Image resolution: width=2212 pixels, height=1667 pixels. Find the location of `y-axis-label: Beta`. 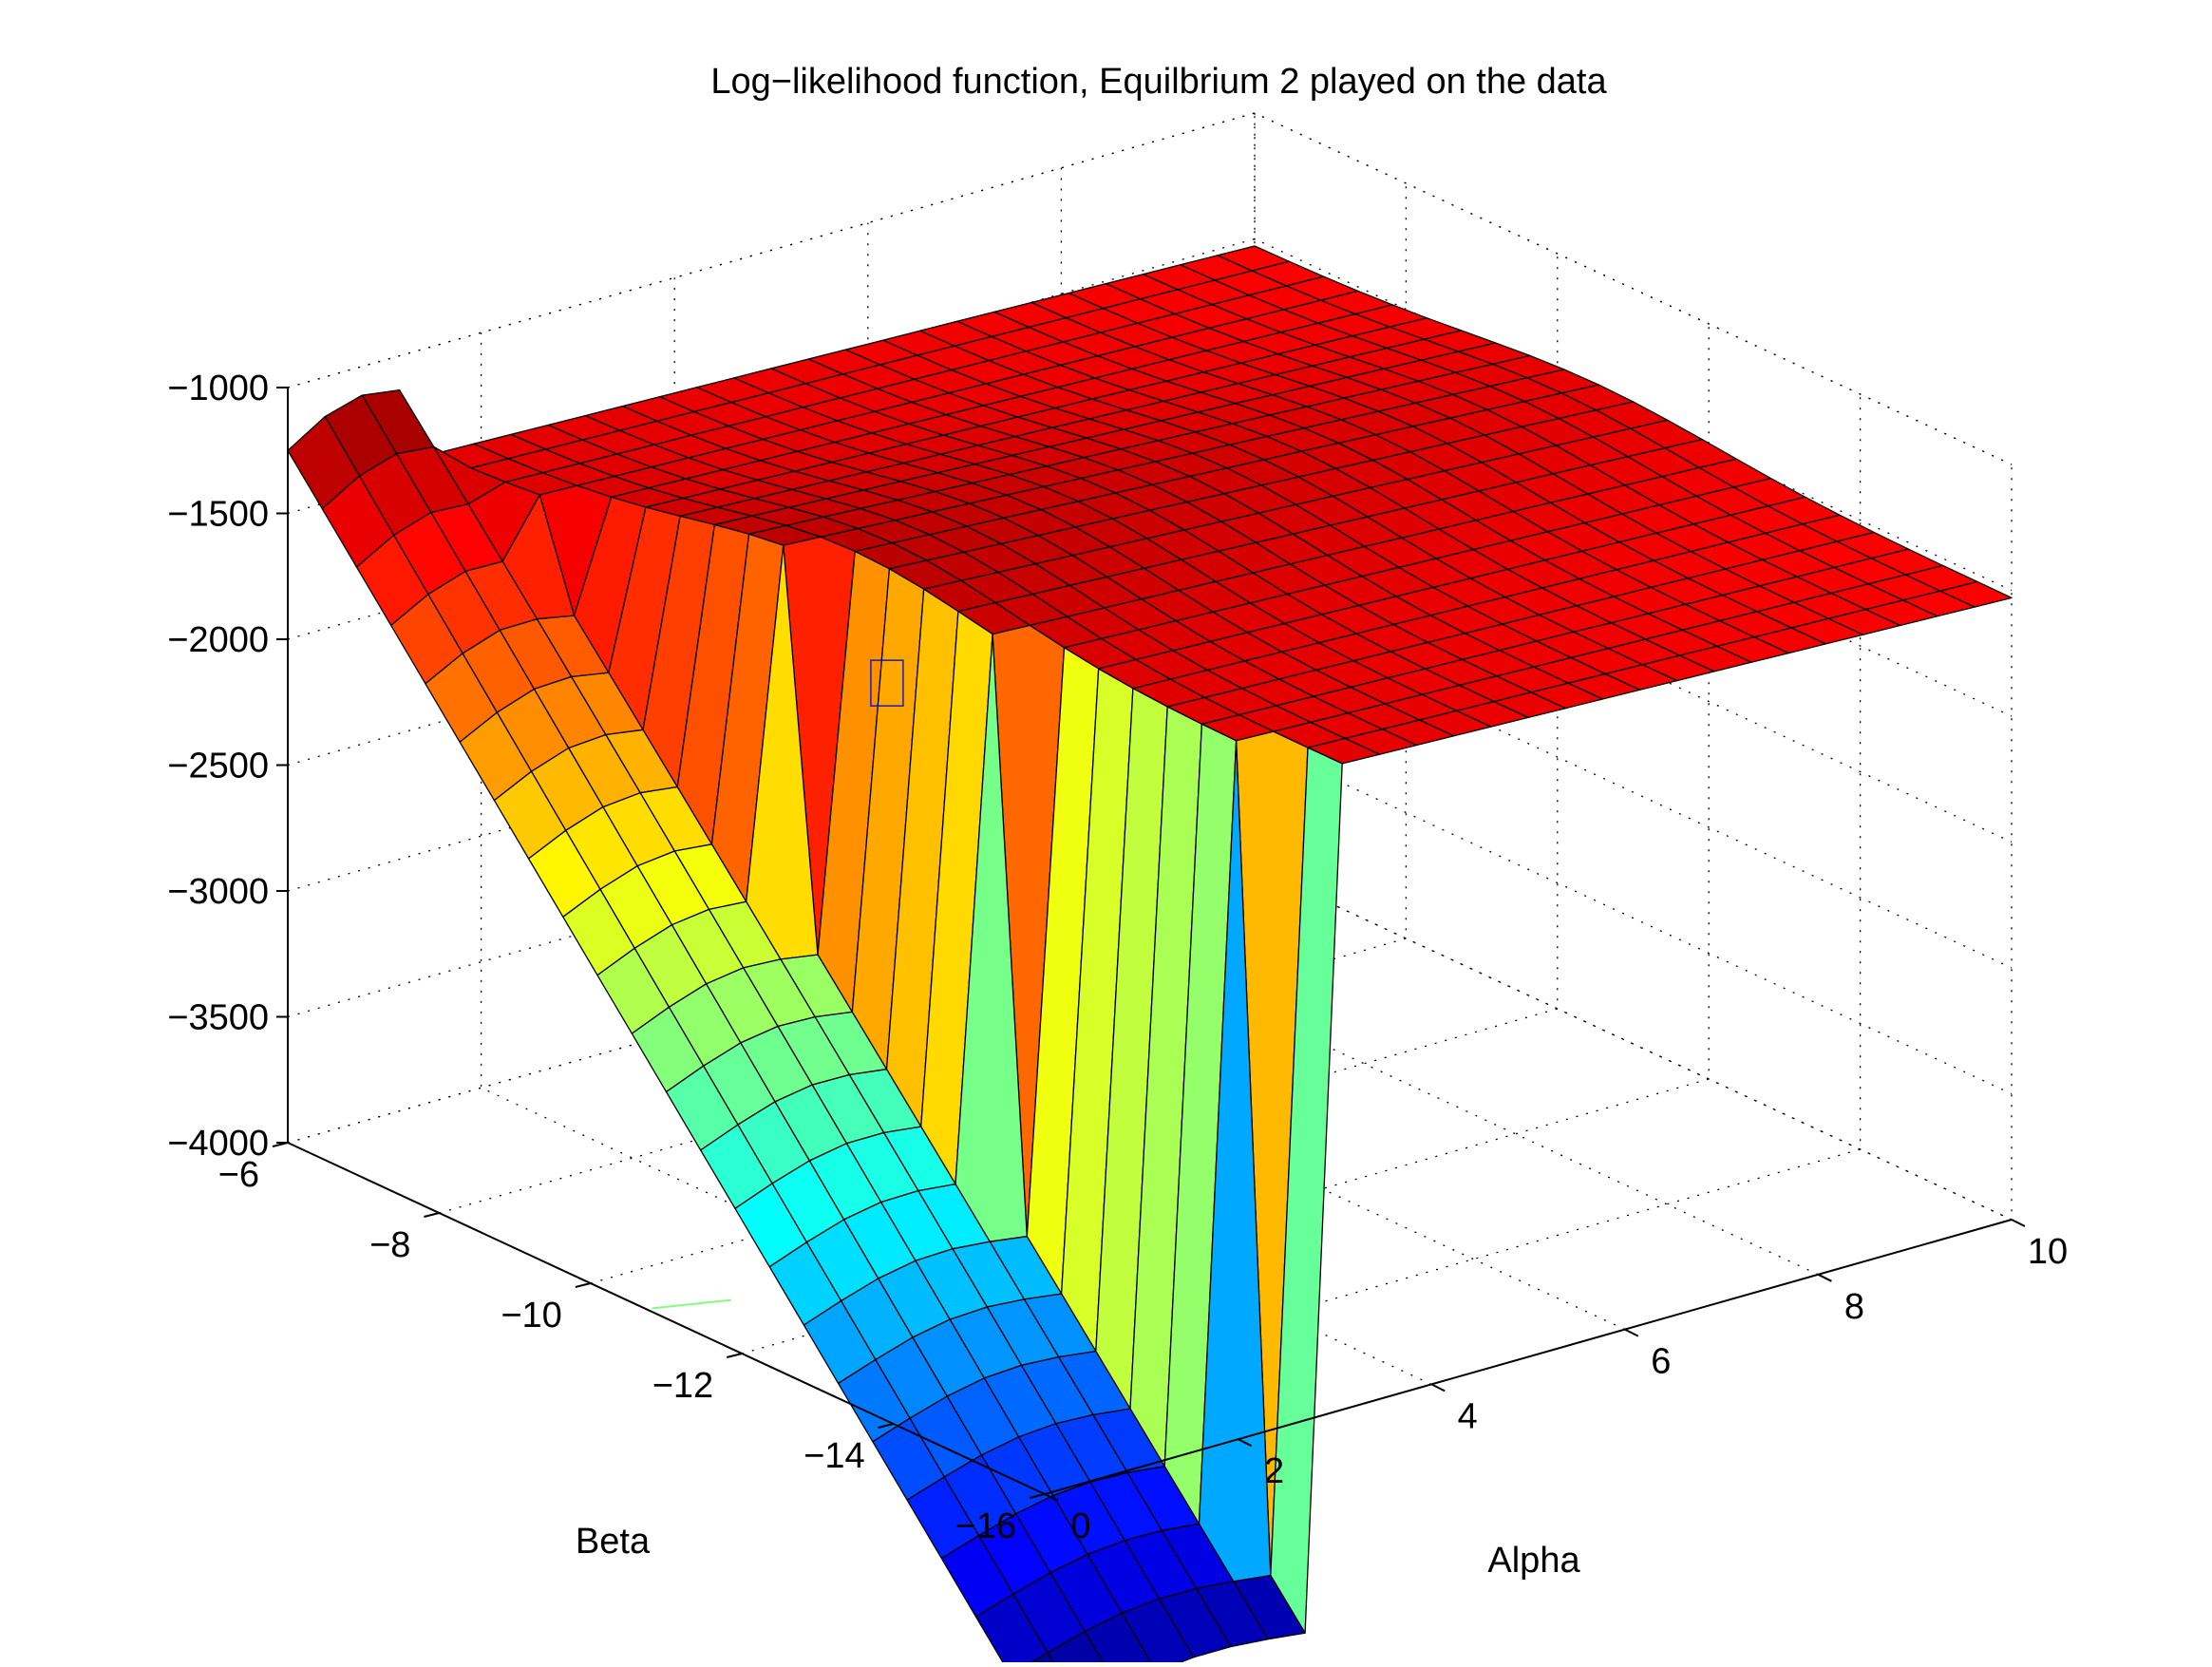

y-axis-label: Beta is located at coordinates (613, 1542).